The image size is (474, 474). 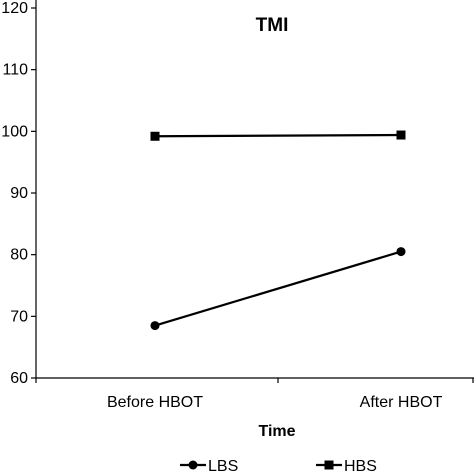 What do you see at coordinates (19, 316) in the screenshot?
I see `y-tick-label: 70` at bounding box center [19, 316].